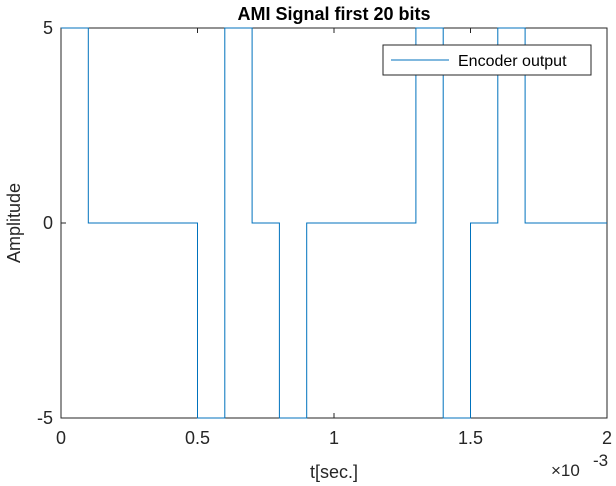 The height and width of the screenshot is (486, 616). Describe the element at coordinates (565, 470) in the screenshot. I see `x-exponent-base: ×10` at that location.